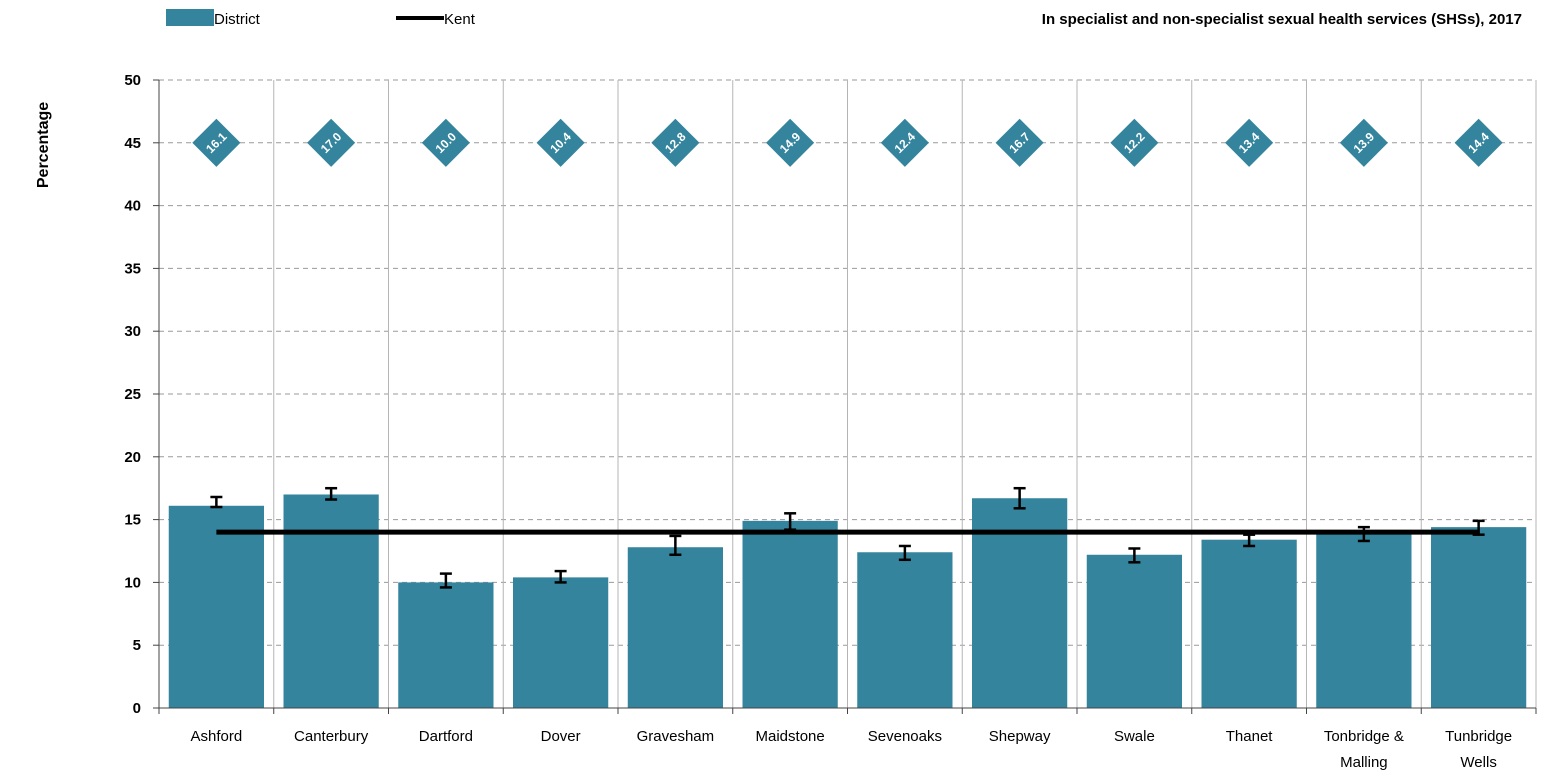 The width and height of the screenshot is (1544, 770). I want to click on y-tick-label-1: 5, so click(137, 645).